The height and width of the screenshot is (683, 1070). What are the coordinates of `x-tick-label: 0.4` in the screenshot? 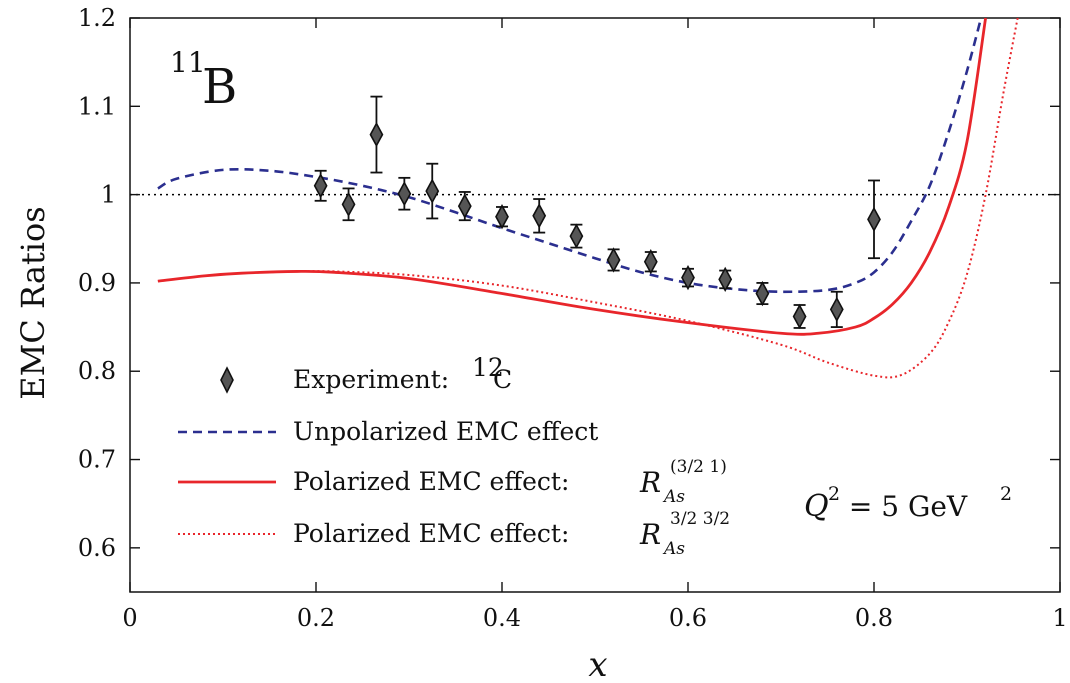 It's located at (502, 618).